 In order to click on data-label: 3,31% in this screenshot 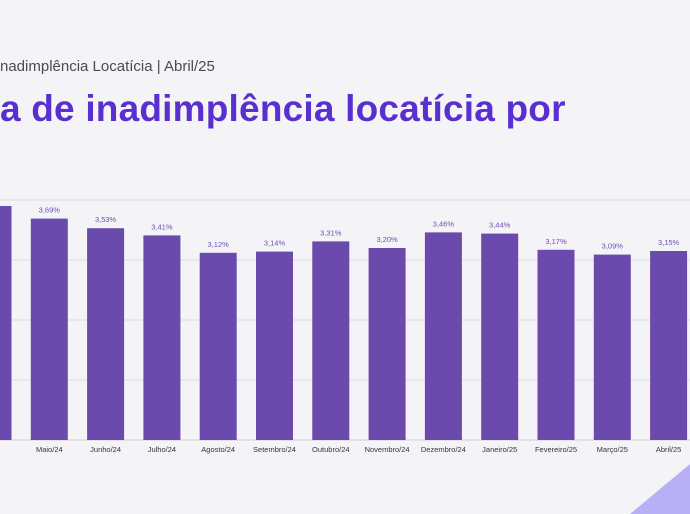, I will do `click(331, 232)`.